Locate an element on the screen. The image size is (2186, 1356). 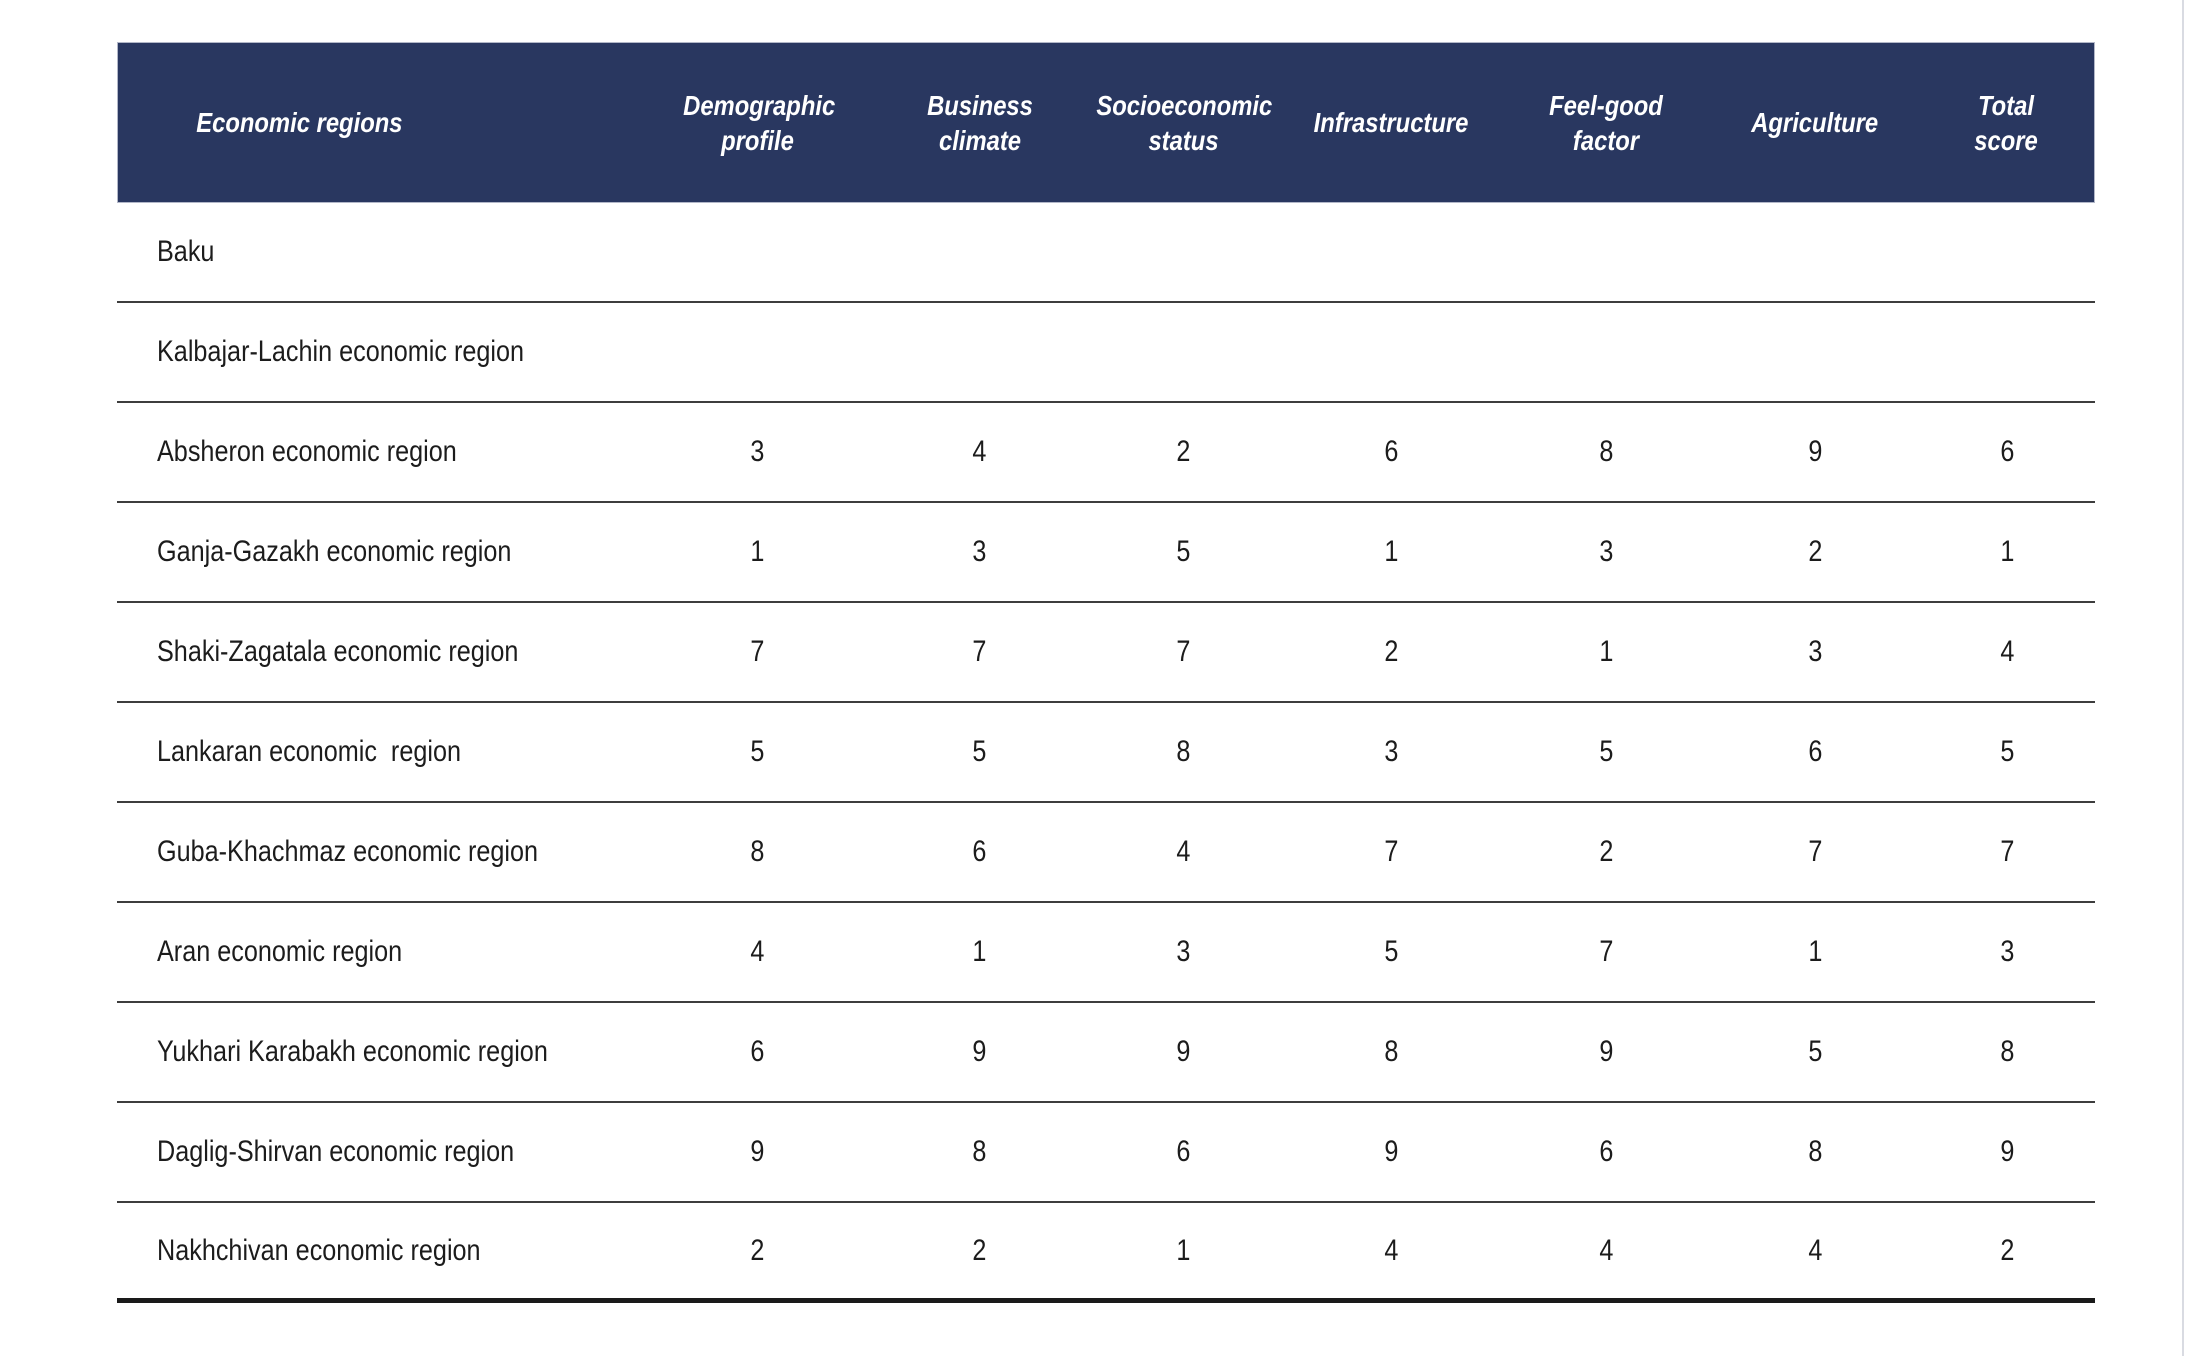
region-name: Daglig-Shirvan economic region is located at coordinates (336, 1151).